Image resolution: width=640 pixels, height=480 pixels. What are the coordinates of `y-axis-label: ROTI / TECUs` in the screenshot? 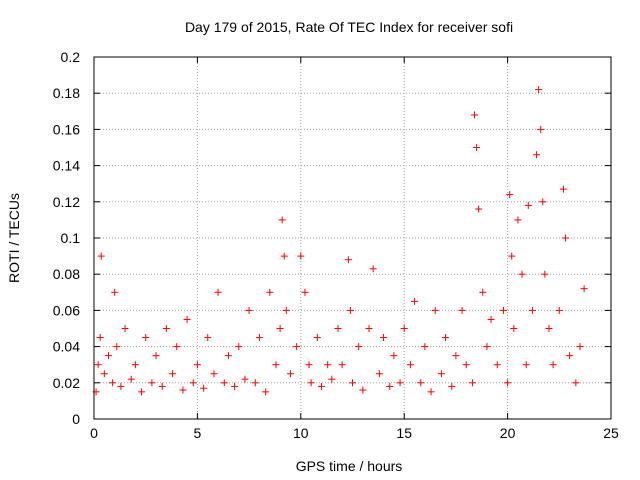 It's located at (14, 238).